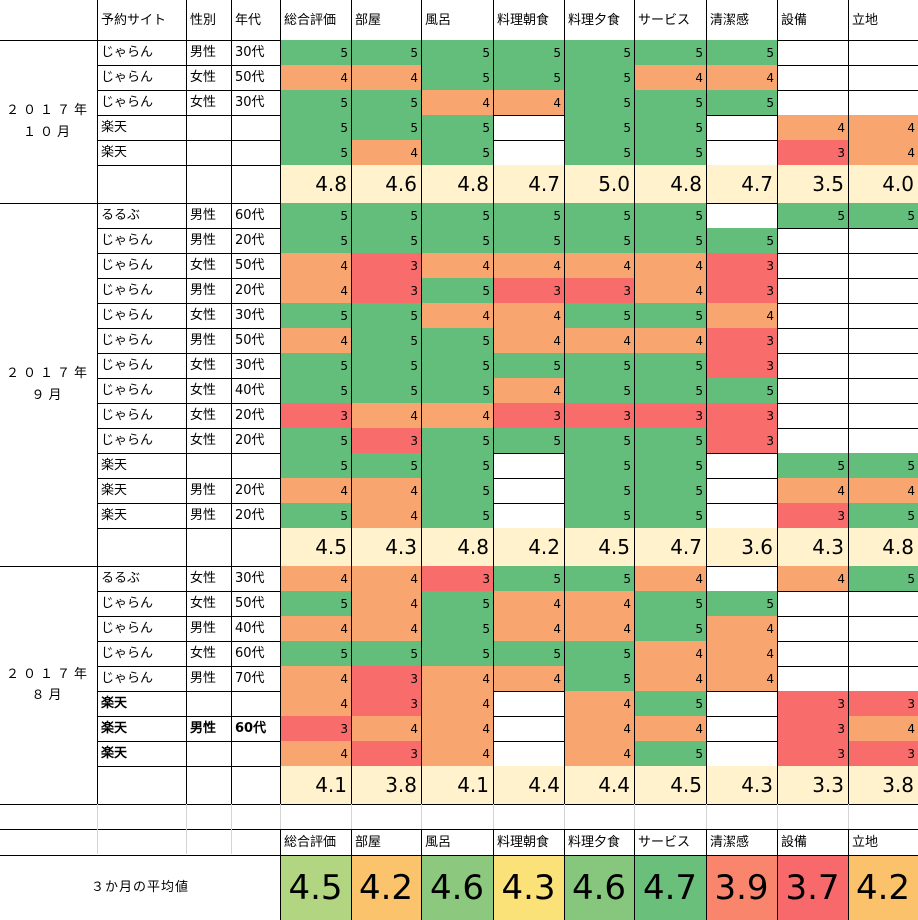  Describe the element at coordinates (599, 547) in the screenshot. I see `average-dinner: 4.5` at that location.